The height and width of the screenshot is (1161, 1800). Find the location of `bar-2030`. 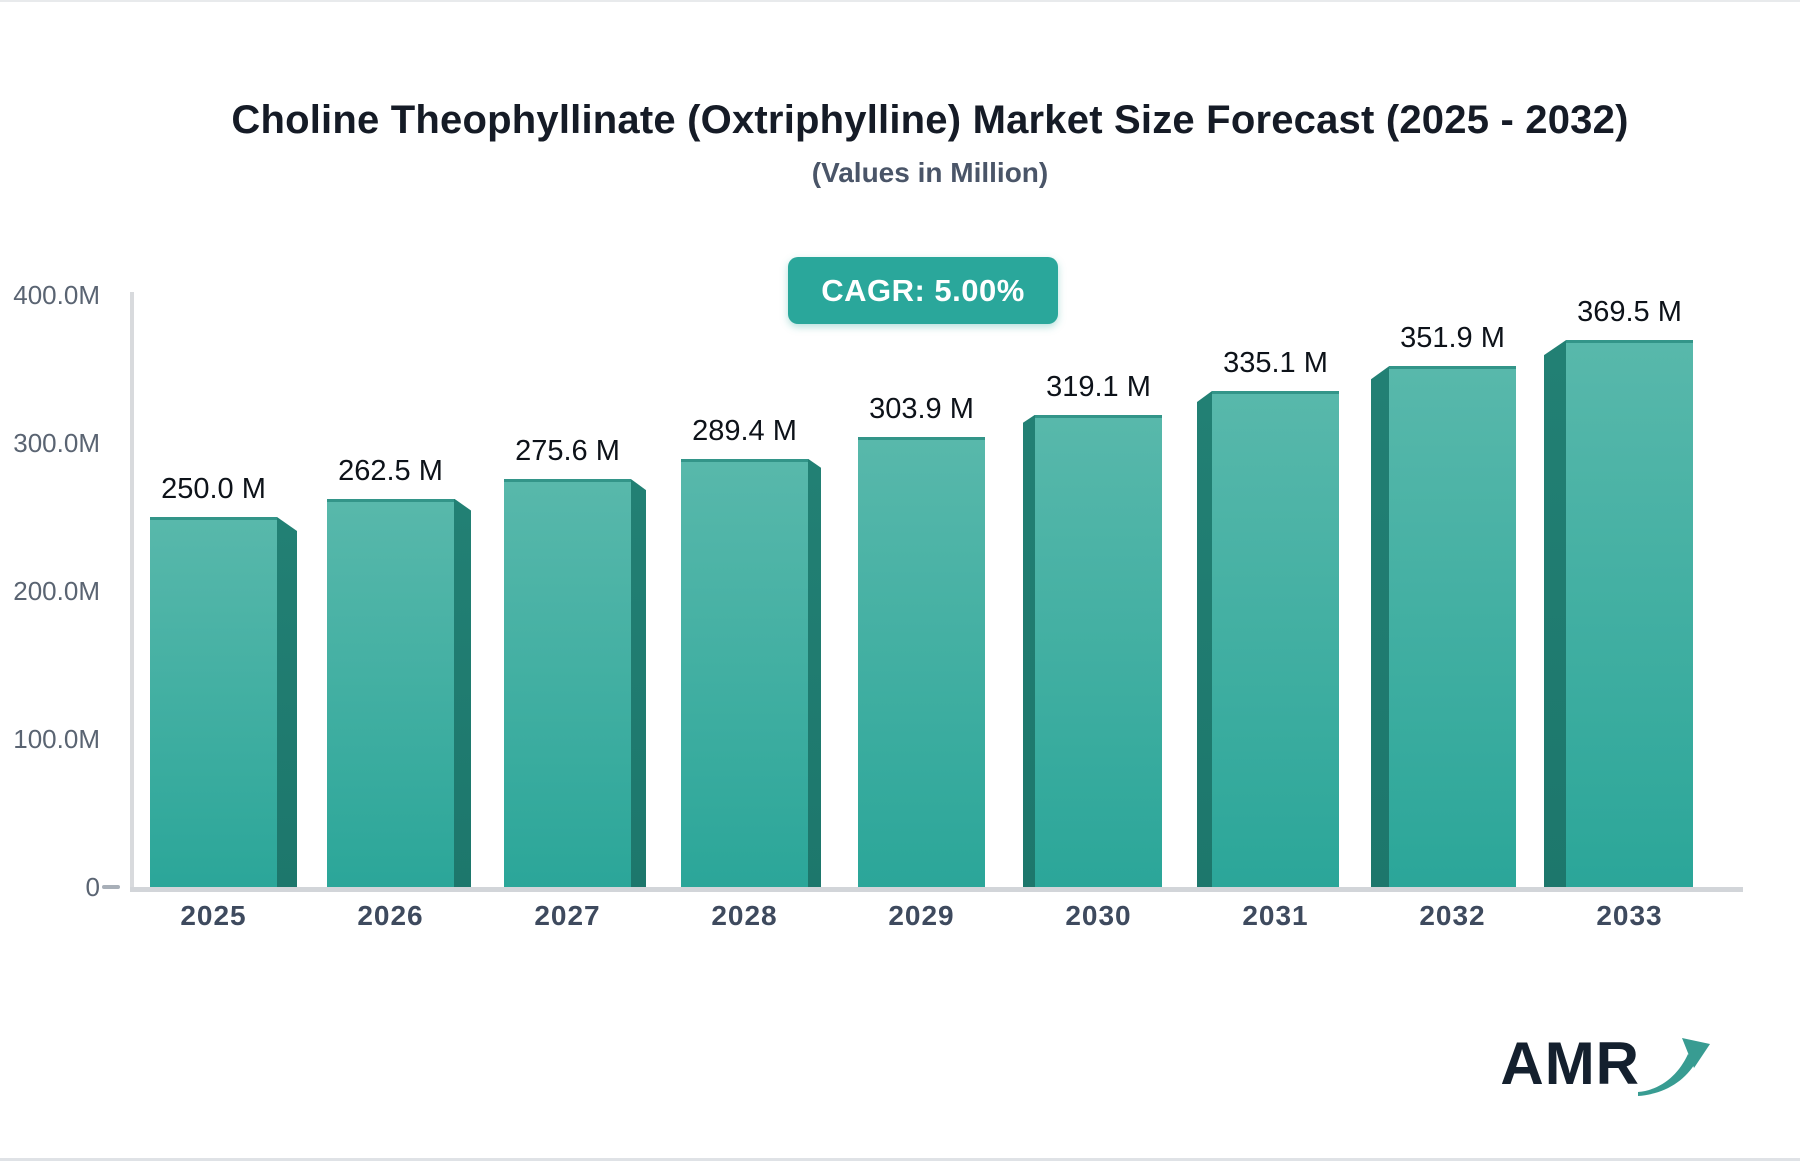

bar-2030 is located at coordinates (1098, 650).